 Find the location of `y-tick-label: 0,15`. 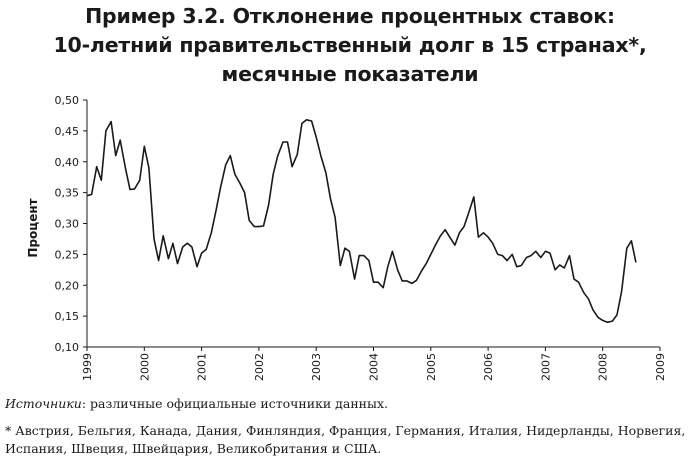

y-tick-label: 0,15 is located at coordinates (67, 316).